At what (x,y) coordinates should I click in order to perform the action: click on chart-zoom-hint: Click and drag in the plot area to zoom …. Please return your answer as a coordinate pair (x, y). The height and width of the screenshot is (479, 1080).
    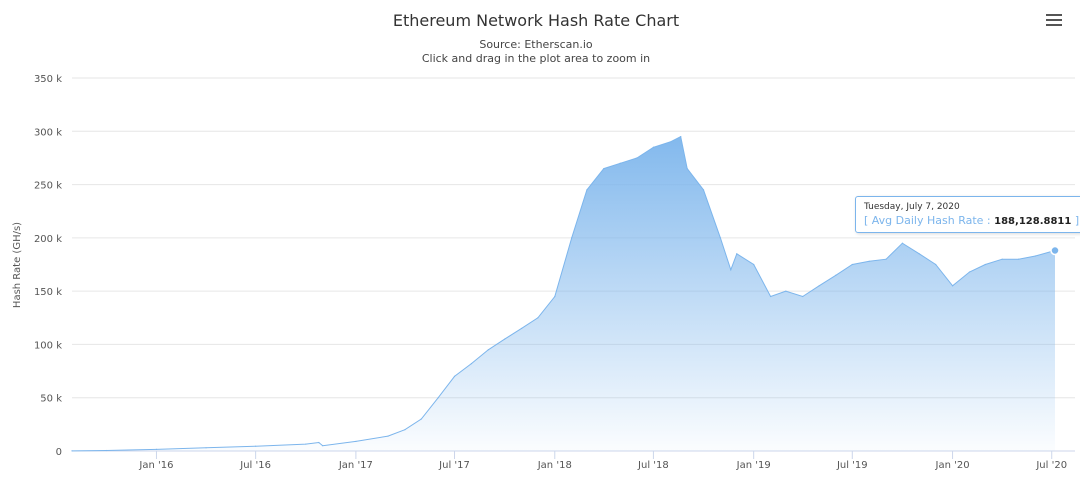
    Looking at the image, I should click on (536, 58).